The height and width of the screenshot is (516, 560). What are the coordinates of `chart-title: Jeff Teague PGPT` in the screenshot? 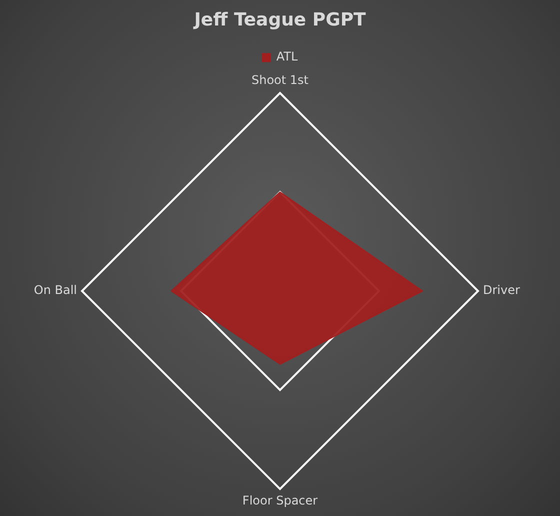 It's located at (279, 19).